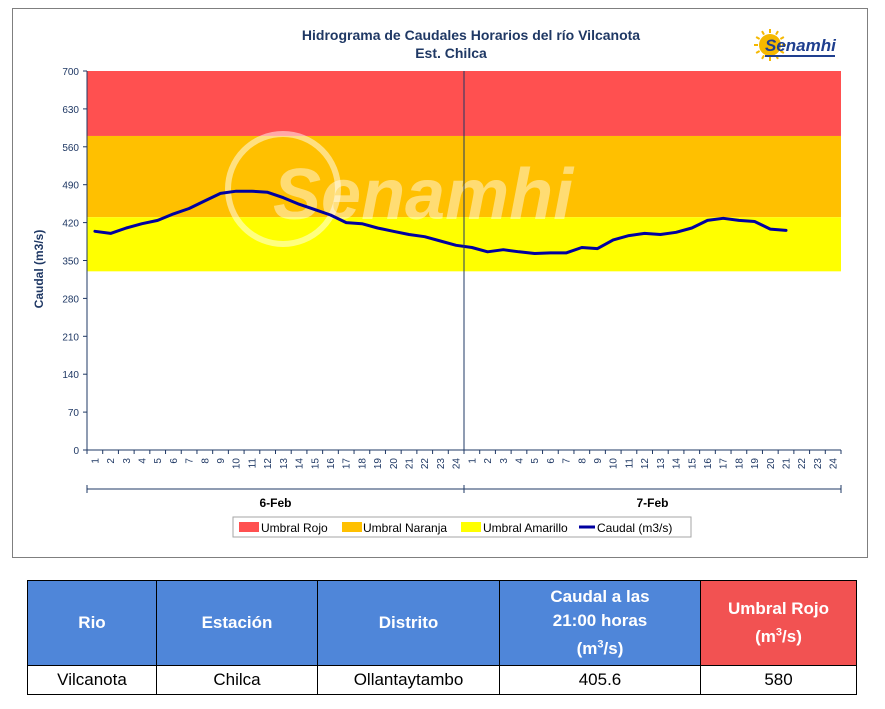 The image size is (885, 709). What do you see at coordinates (283, 189) in the screenshot?
I see `watermark-sun-icon` at bounding box center [283, 189].